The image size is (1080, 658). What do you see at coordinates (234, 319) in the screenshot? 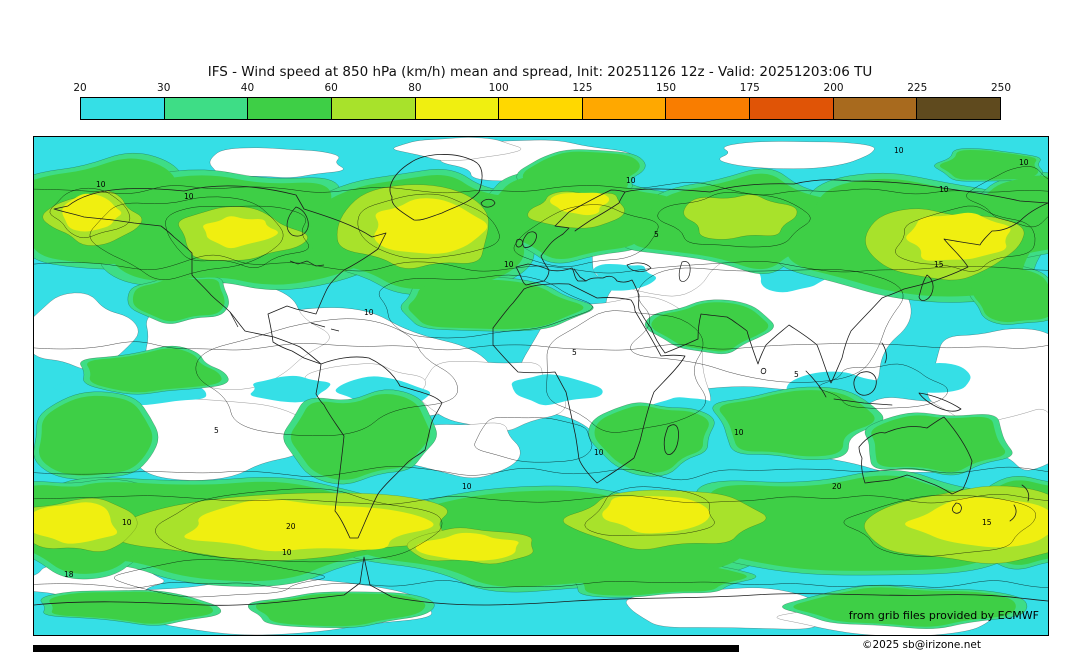
I see `coast-baja` at bounding box center [234, 319].